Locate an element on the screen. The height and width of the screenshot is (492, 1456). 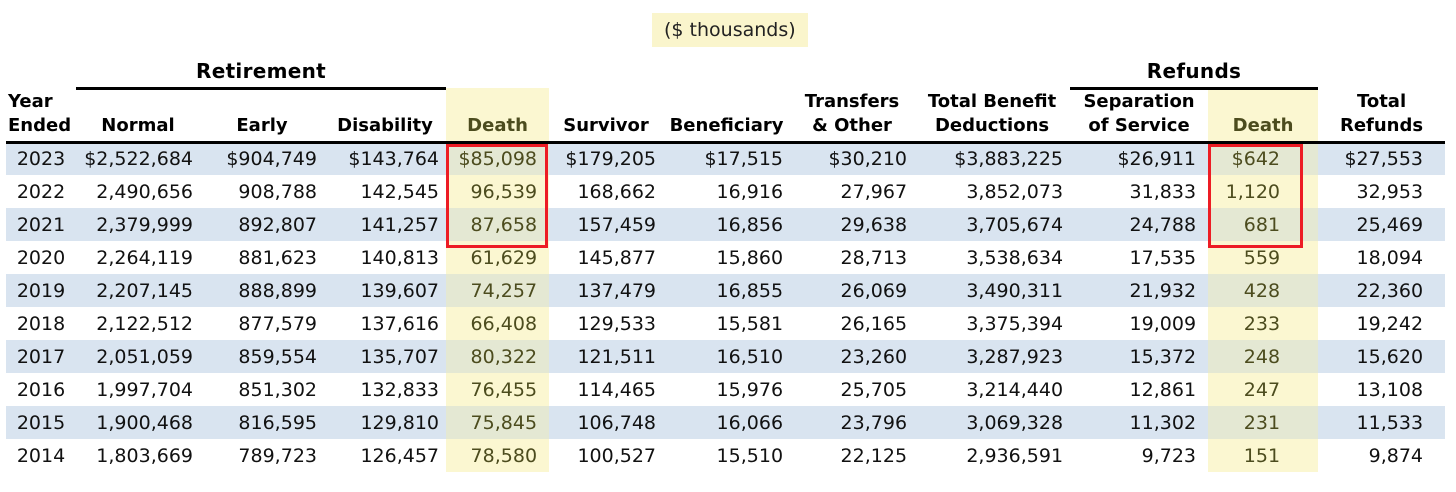
value-cell: 15,510 is located at coordinates (750, 455).